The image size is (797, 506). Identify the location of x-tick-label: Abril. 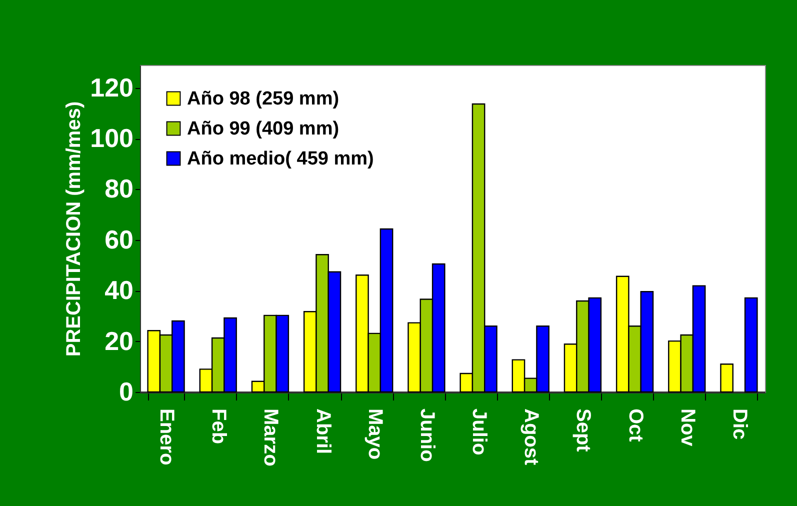
(323, 431).